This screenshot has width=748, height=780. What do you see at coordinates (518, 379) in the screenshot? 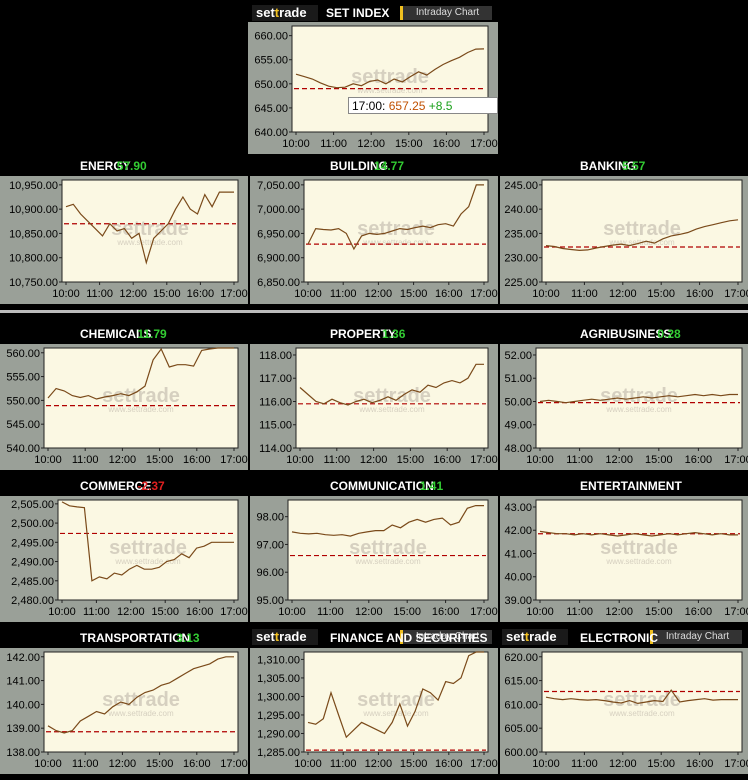
I see `y-tick-label: 51.00` at bounding box center [518, 379].